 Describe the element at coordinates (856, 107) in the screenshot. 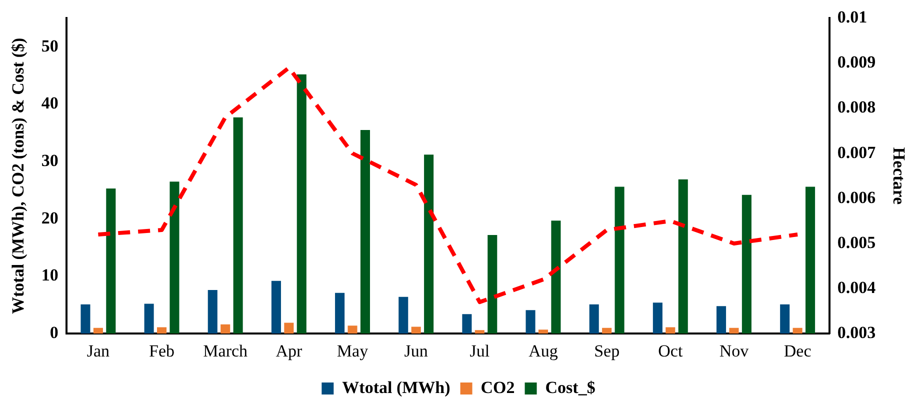

I see `y2-tick-label: 0.008` at that location.